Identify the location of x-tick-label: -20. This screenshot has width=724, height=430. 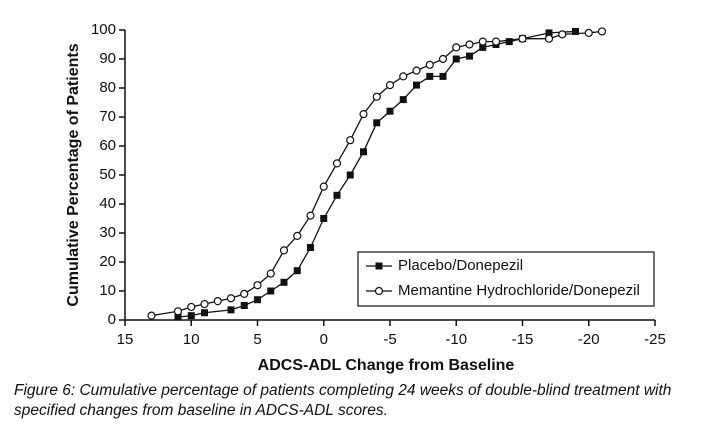
(589, 339).